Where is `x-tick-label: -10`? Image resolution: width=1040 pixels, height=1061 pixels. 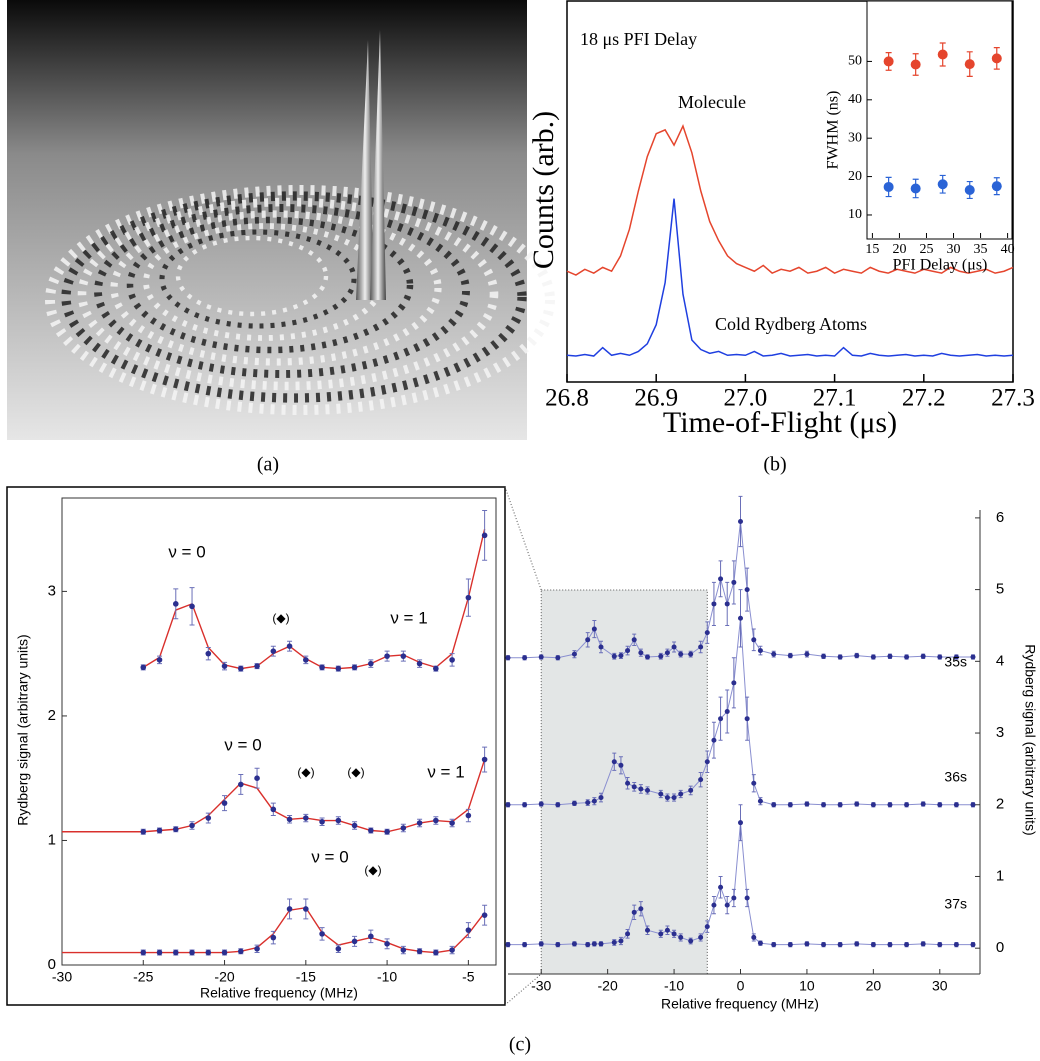
x-tick-label: -10 is located at coordinates (387, 977).